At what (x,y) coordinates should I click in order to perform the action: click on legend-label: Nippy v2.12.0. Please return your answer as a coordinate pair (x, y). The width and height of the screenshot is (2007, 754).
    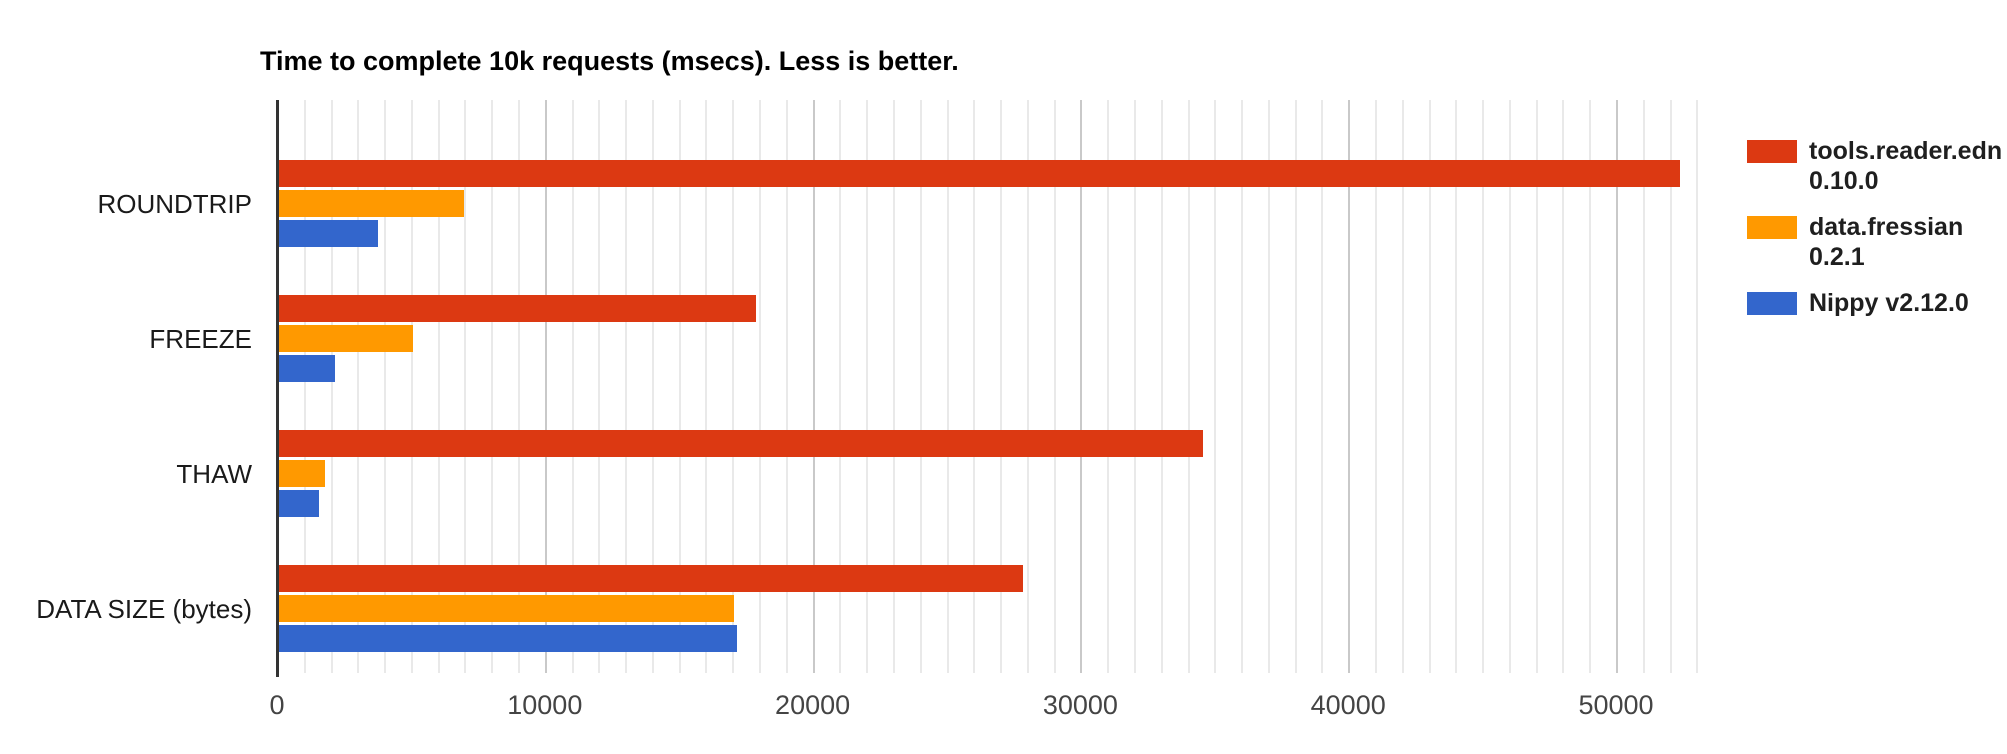
    Looking at the image, I should click on (1889, 303).